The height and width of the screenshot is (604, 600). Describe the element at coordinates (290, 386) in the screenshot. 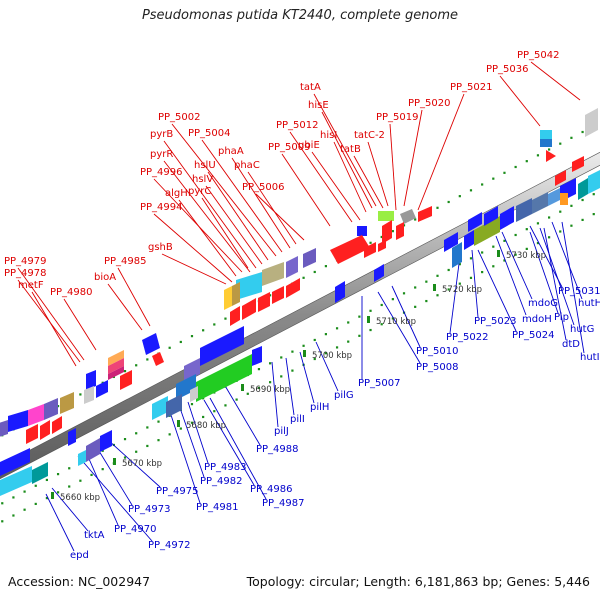

I see `leader-line-pili` at that location.